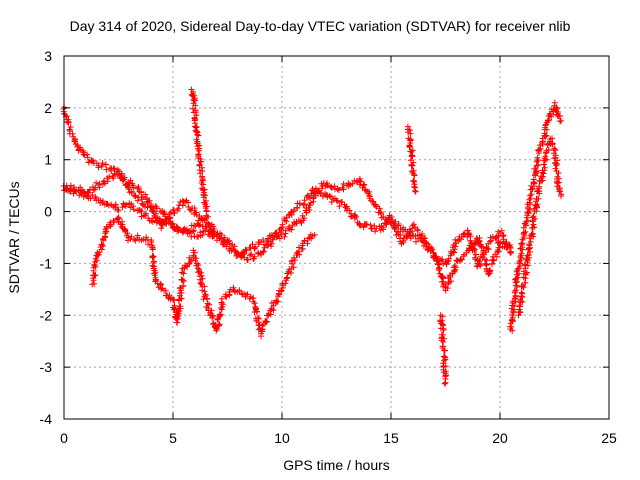 Image resolution: width=640 pixels, height=480 pixels. What do you see at coordinates (48, 56) in the screenshot?
I see `y-tick-label: 3` at bounding box center [48, 56].